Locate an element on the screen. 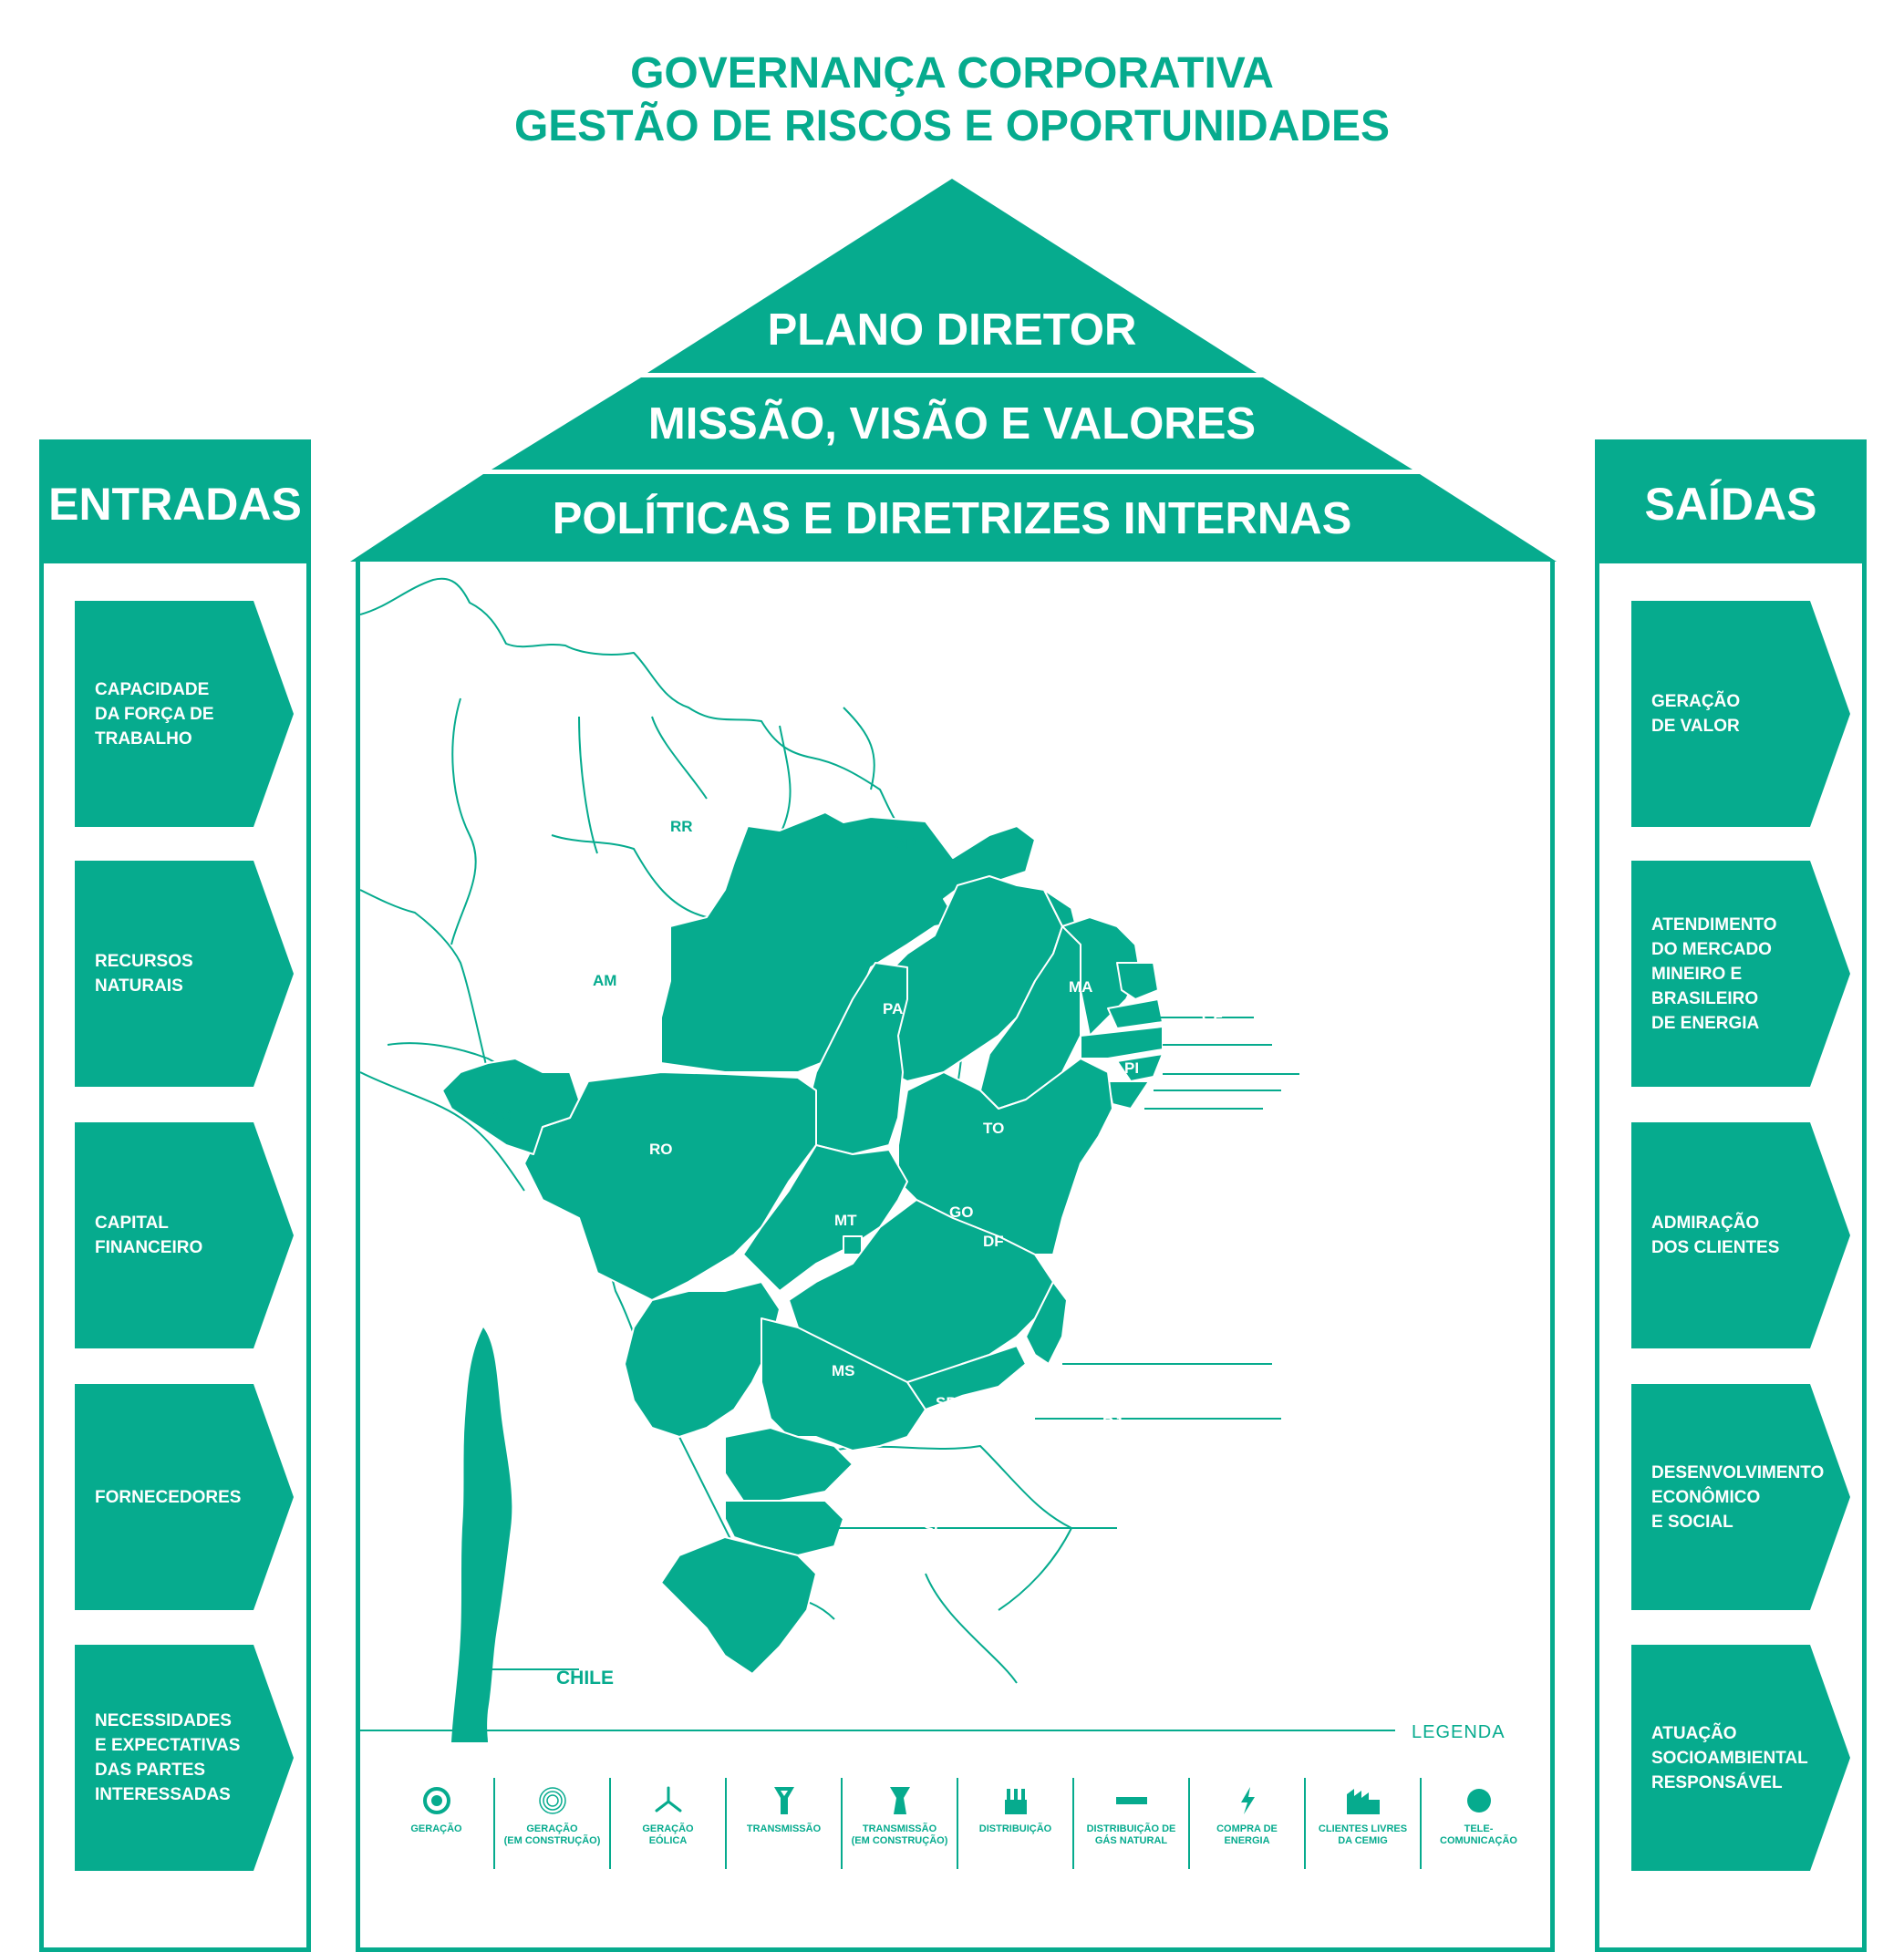  state-label-sc: SC is located at coordinates (935, 1528).